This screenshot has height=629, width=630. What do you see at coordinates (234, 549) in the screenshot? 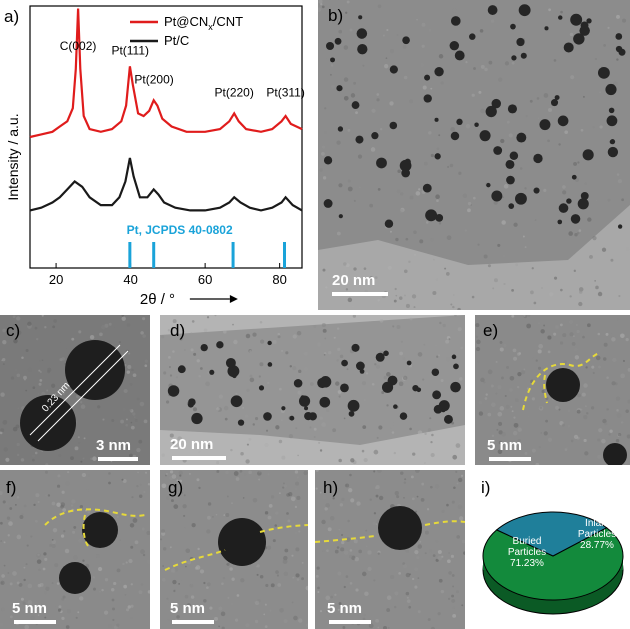
I see `panel-g-hrtem-image: g) 5 nm` at bounding box center [234, 549].